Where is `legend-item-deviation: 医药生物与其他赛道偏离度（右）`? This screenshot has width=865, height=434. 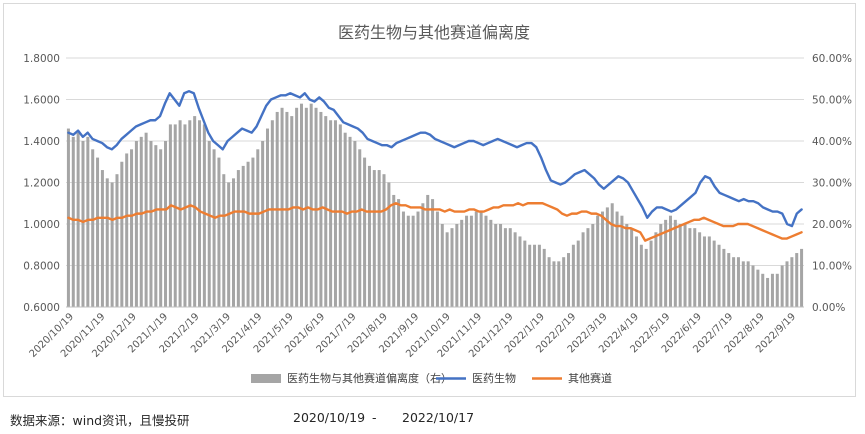
legend-item-deviation: 医药生物与其他赛道偏离度（右） is located at coordinates (351, 378).